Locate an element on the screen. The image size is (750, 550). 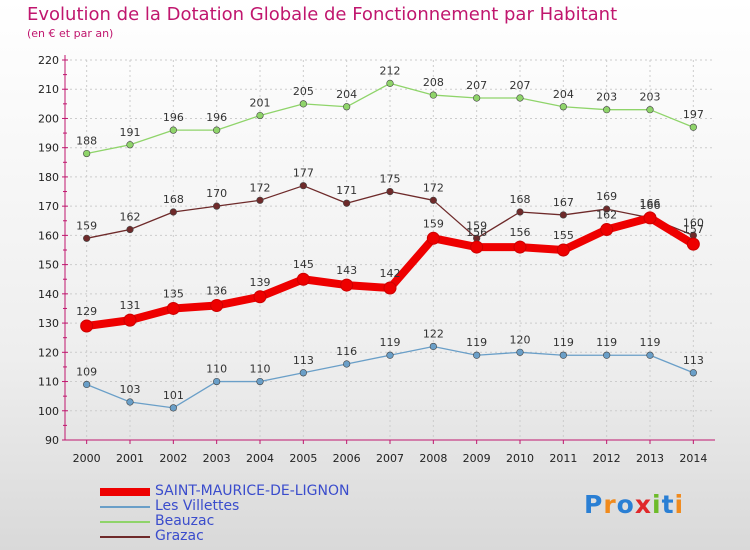
x-tick-label: 2010 is located at coordinates (520, 458).